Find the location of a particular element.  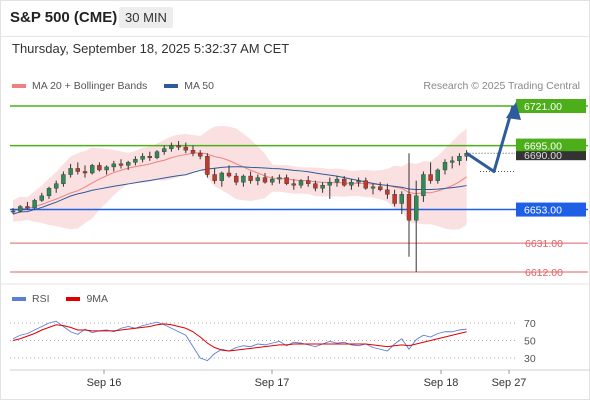

level-tag-bg-6721.00 is located at coordinates (551, 106).